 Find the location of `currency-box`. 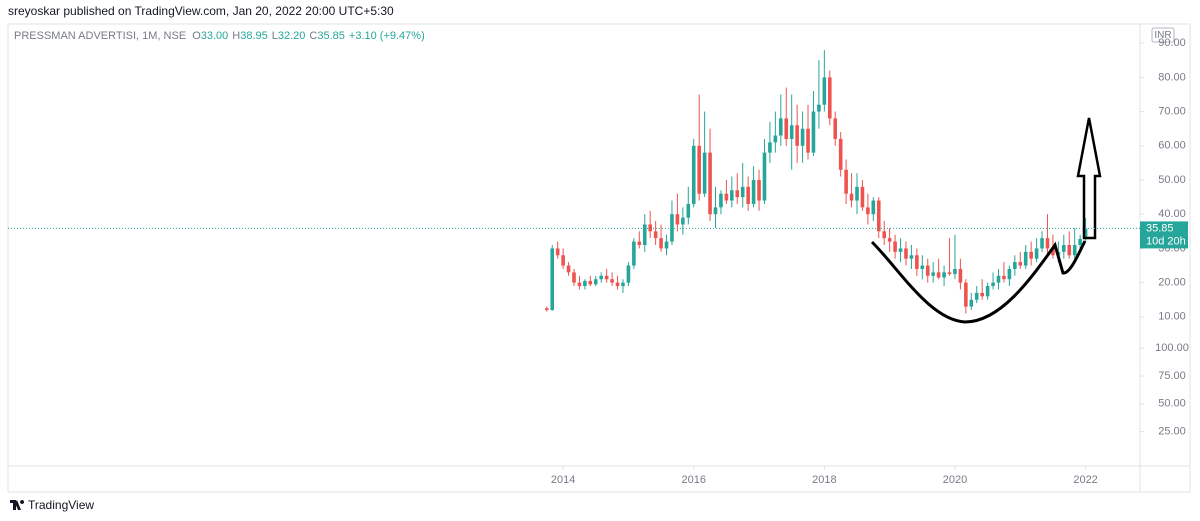

currency-box is located at coordinates (1163, 35).